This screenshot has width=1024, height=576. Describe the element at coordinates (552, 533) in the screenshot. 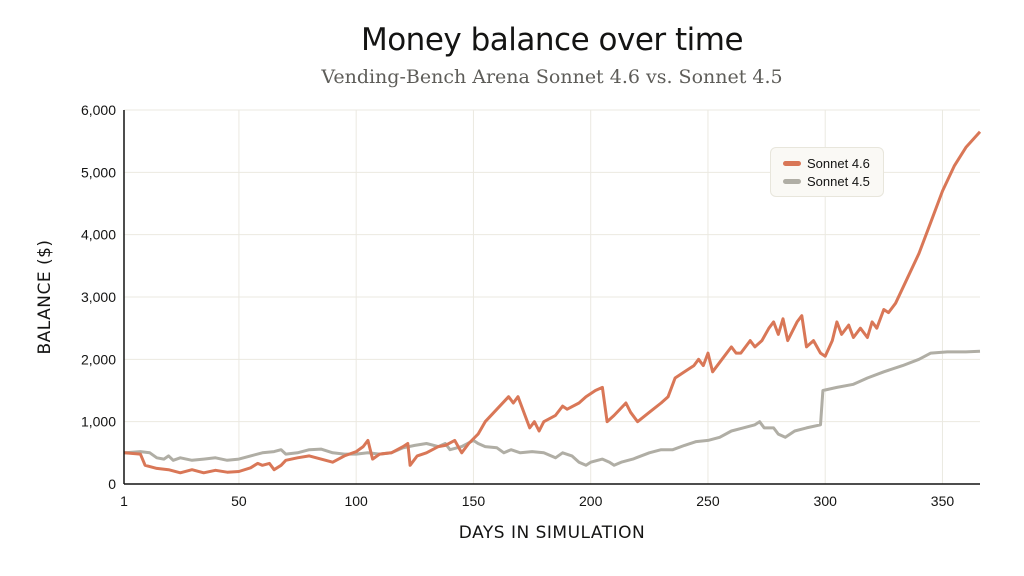

I see `x-axis-label: DAYS IN SIMULATION` at that location.